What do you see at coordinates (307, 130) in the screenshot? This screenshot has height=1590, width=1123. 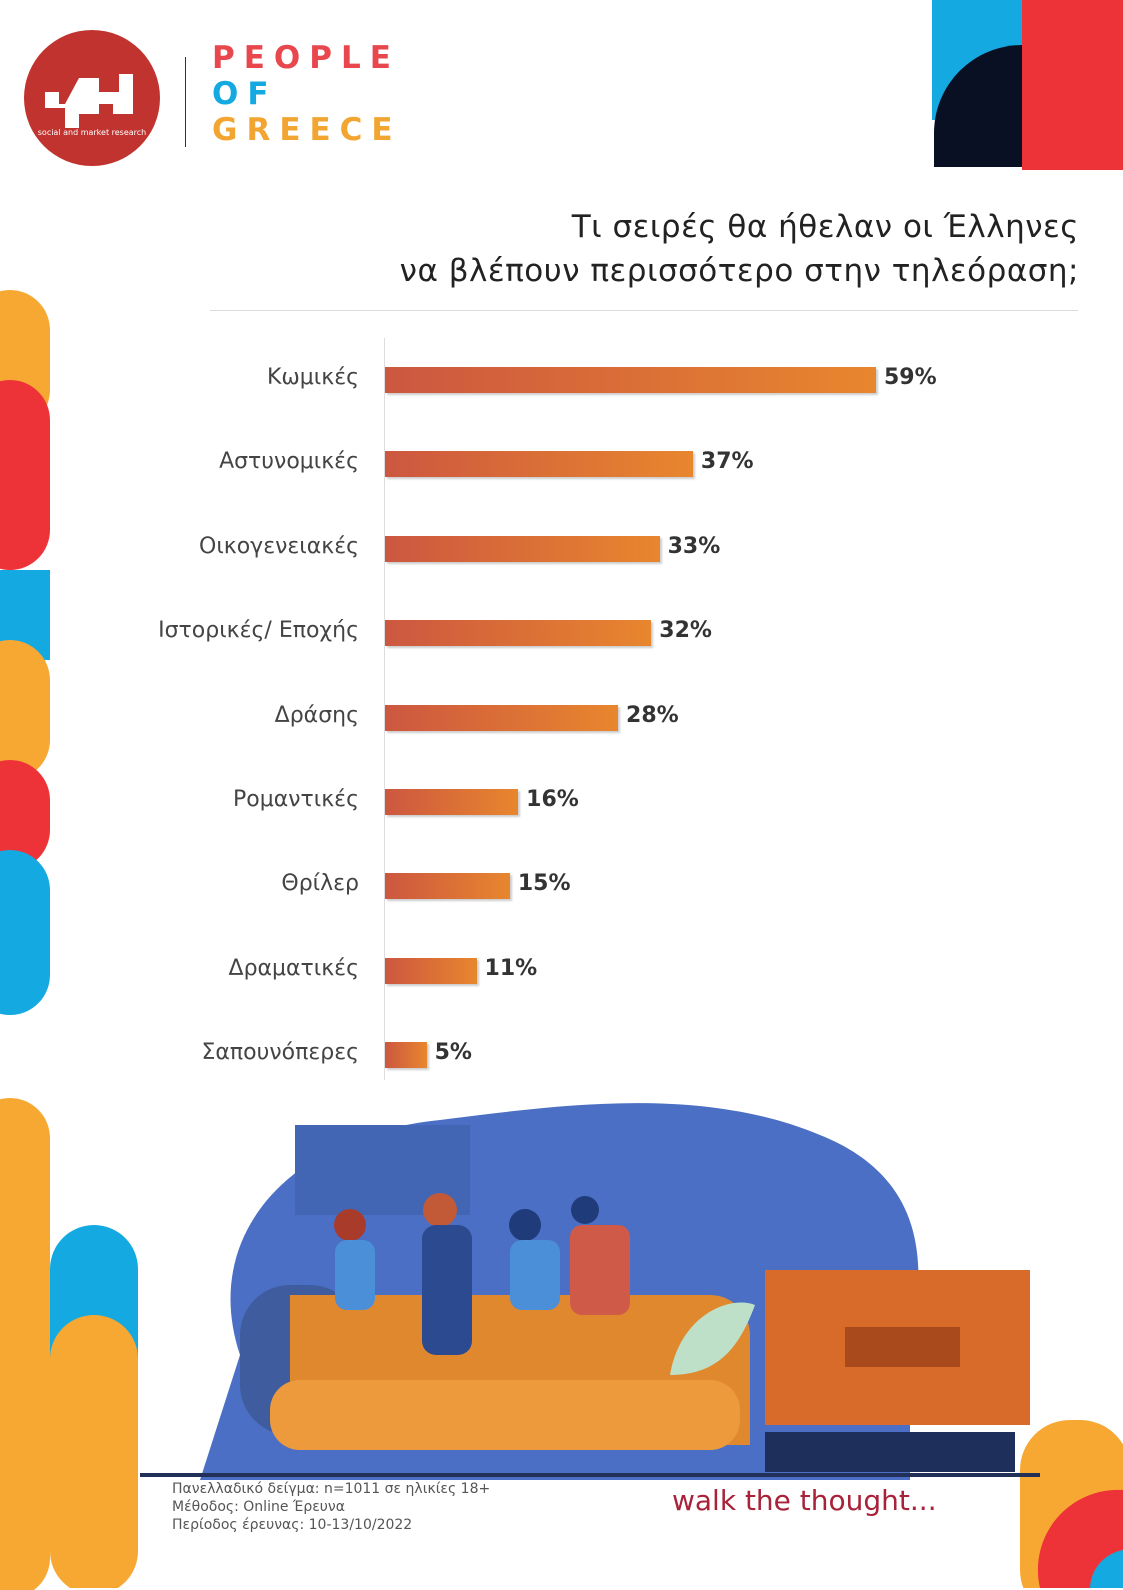 I see `brand-line: GREECE` at bounding box center [307, 130].